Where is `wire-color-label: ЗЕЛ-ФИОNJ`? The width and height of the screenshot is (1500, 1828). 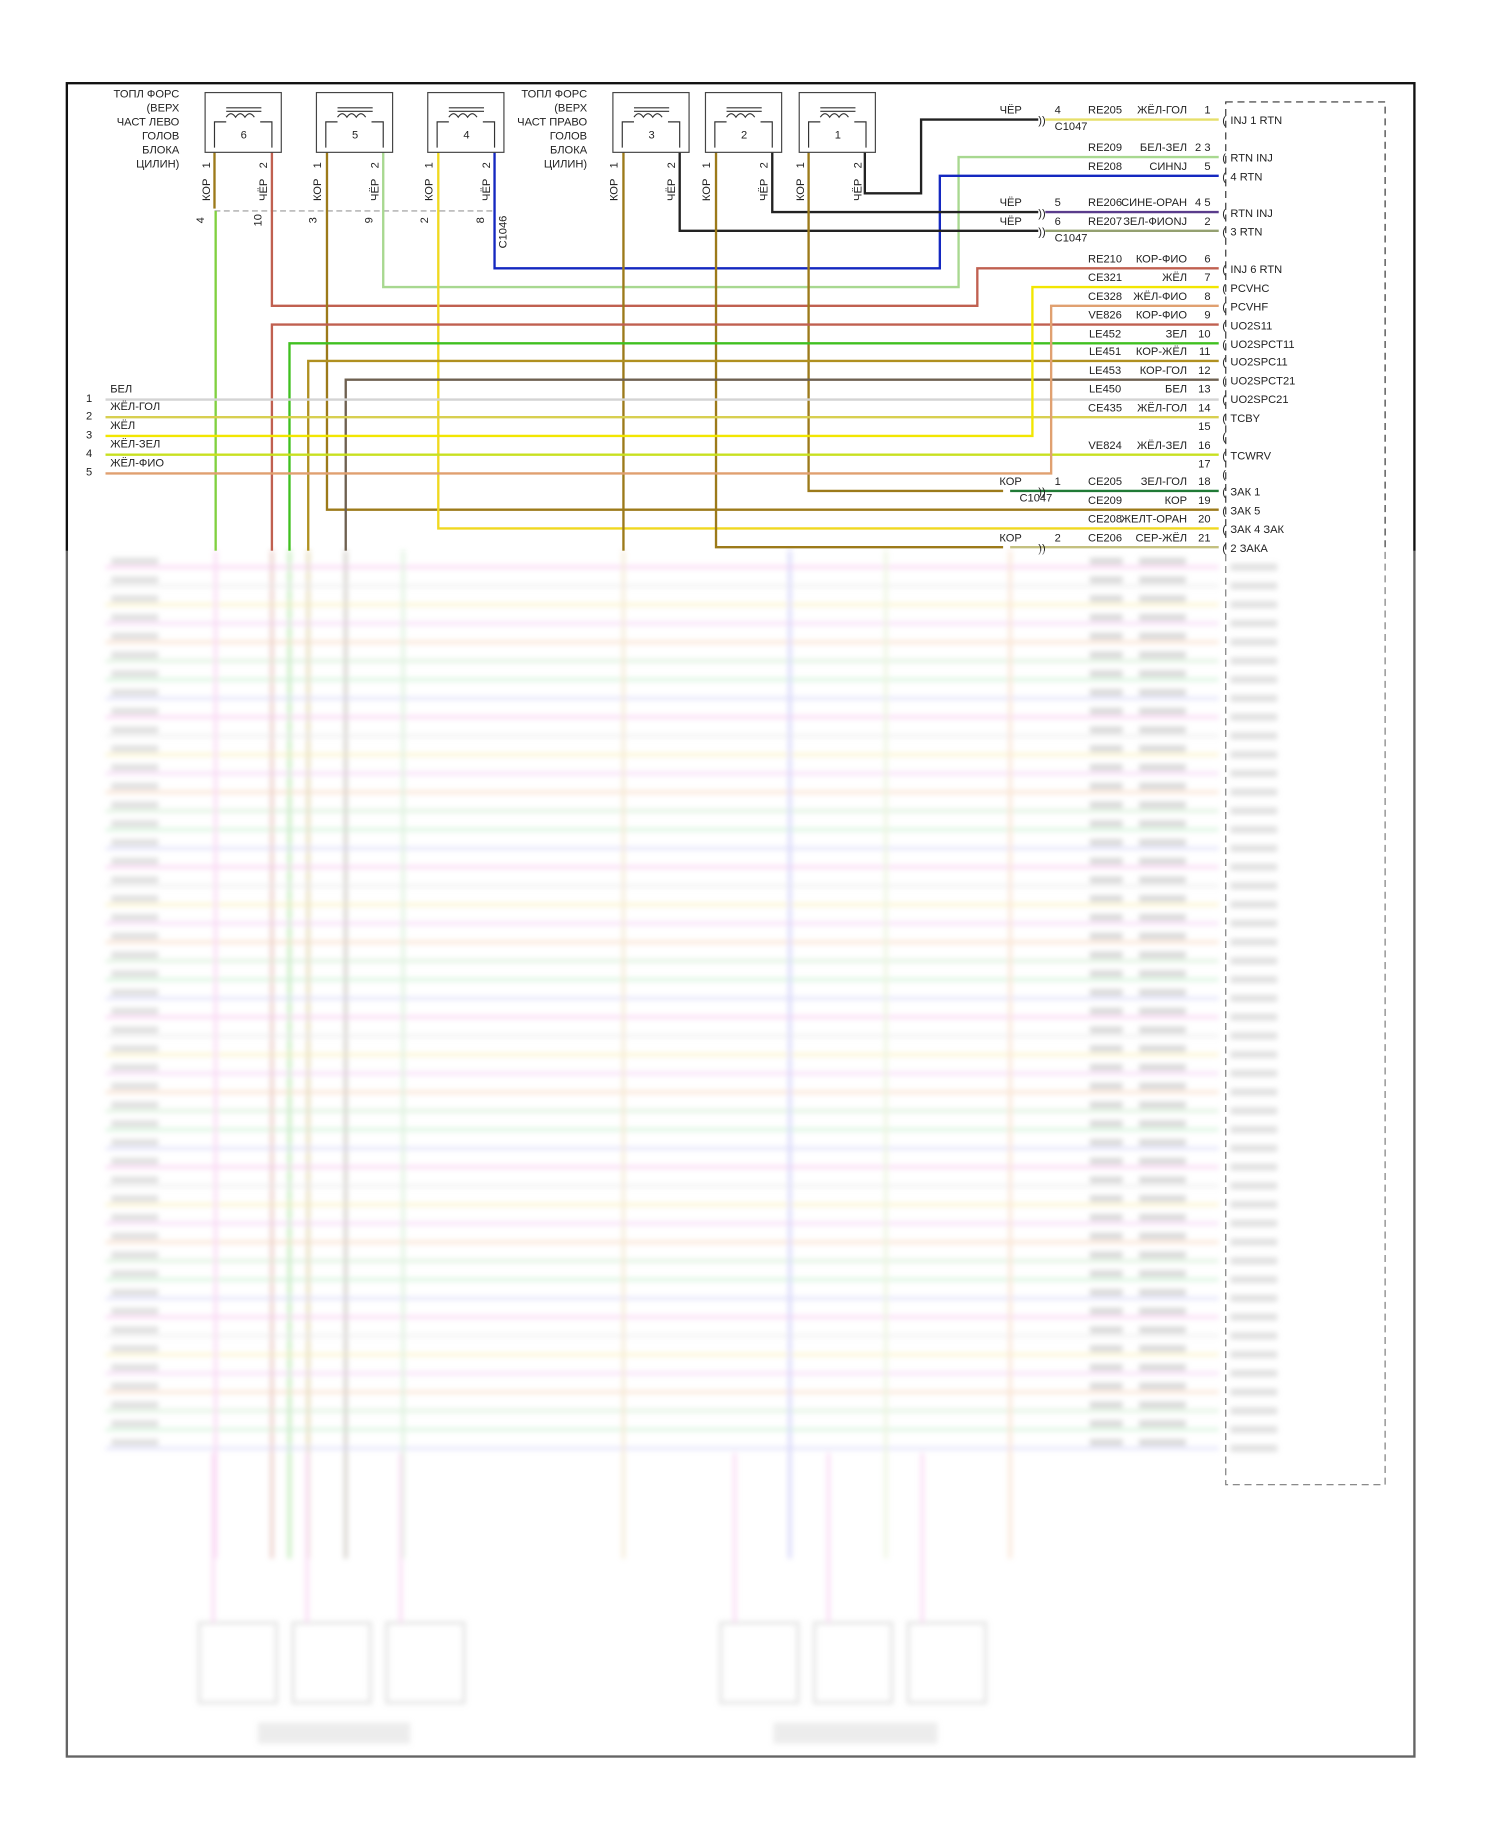 wire-color-label: ЗЕЛ-ФИОNJ is located at coordinates (1155, 222).